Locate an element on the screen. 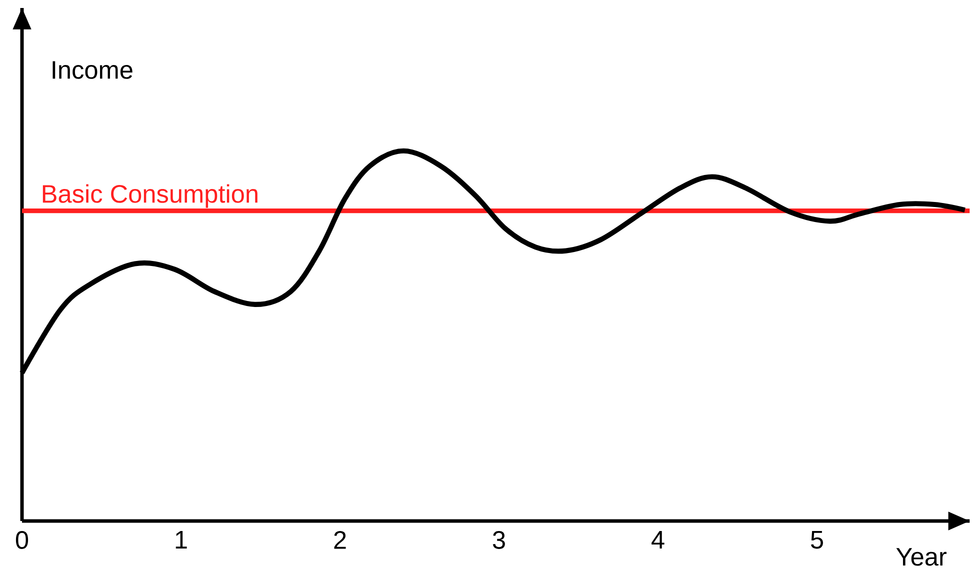  y-axis-title: Income is located at coordinates (92, 70).